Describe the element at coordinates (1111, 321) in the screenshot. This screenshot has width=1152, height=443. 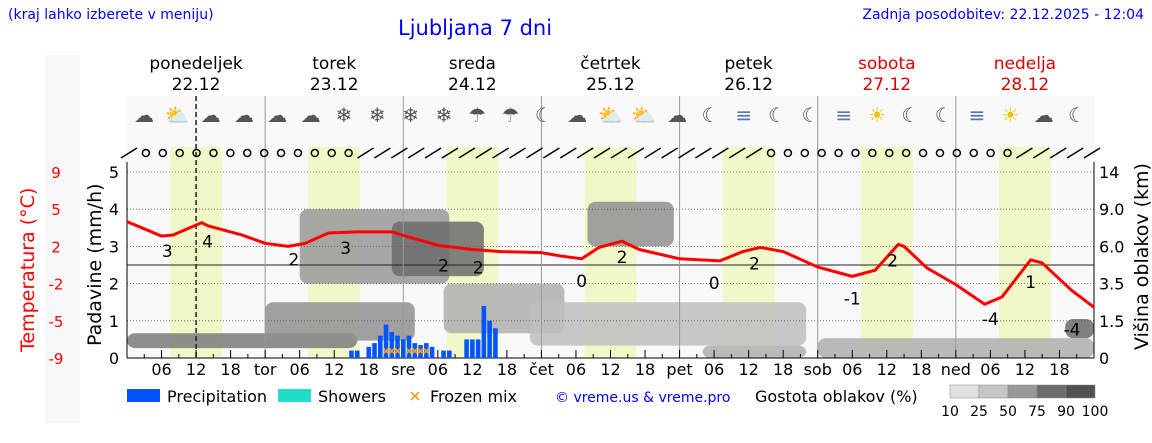
I see `cloud-height-tick-label: 1.5` at that location.